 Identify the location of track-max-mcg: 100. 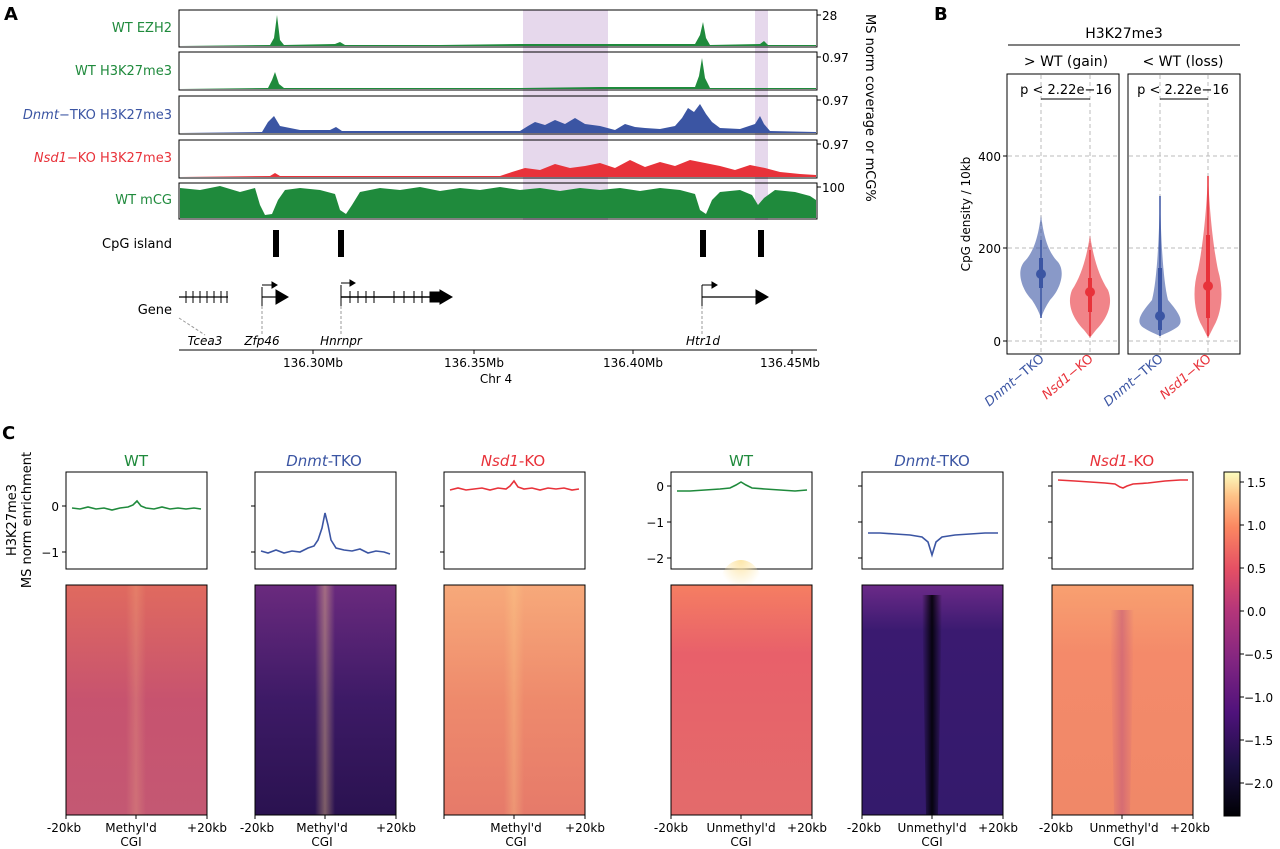
(833, 188).